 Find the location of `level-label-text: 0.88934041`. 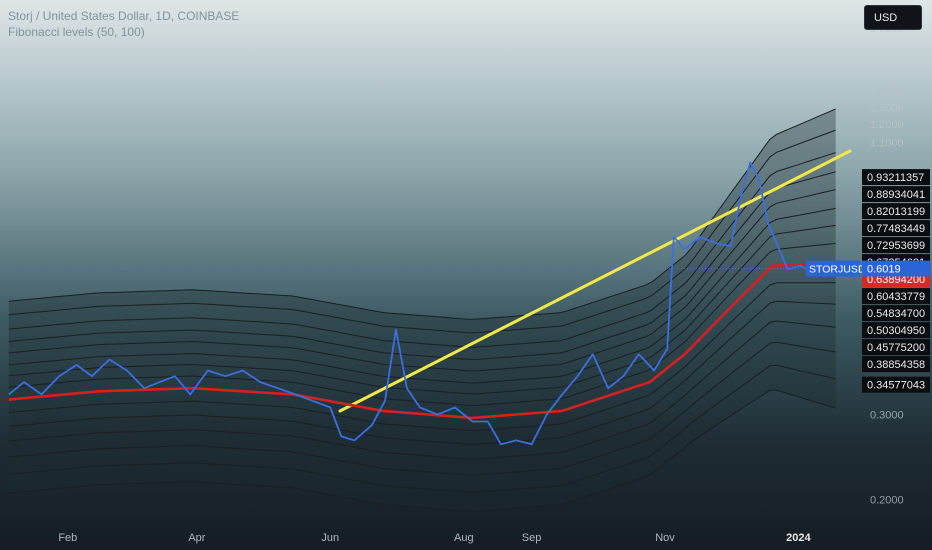

level-label-text: 0.88934041 is located at coordinates (896, 195).